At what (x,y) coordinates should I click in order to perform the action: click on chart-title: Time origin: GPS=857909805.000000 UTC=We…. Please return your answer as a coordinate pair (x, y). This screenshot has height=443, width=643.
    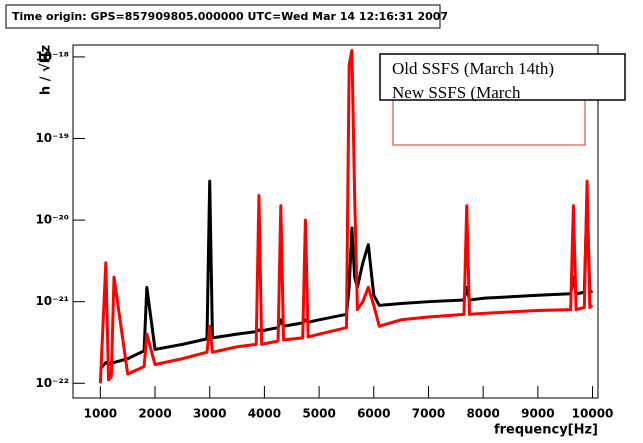
    Looking at the image, I should click on (230, 16).